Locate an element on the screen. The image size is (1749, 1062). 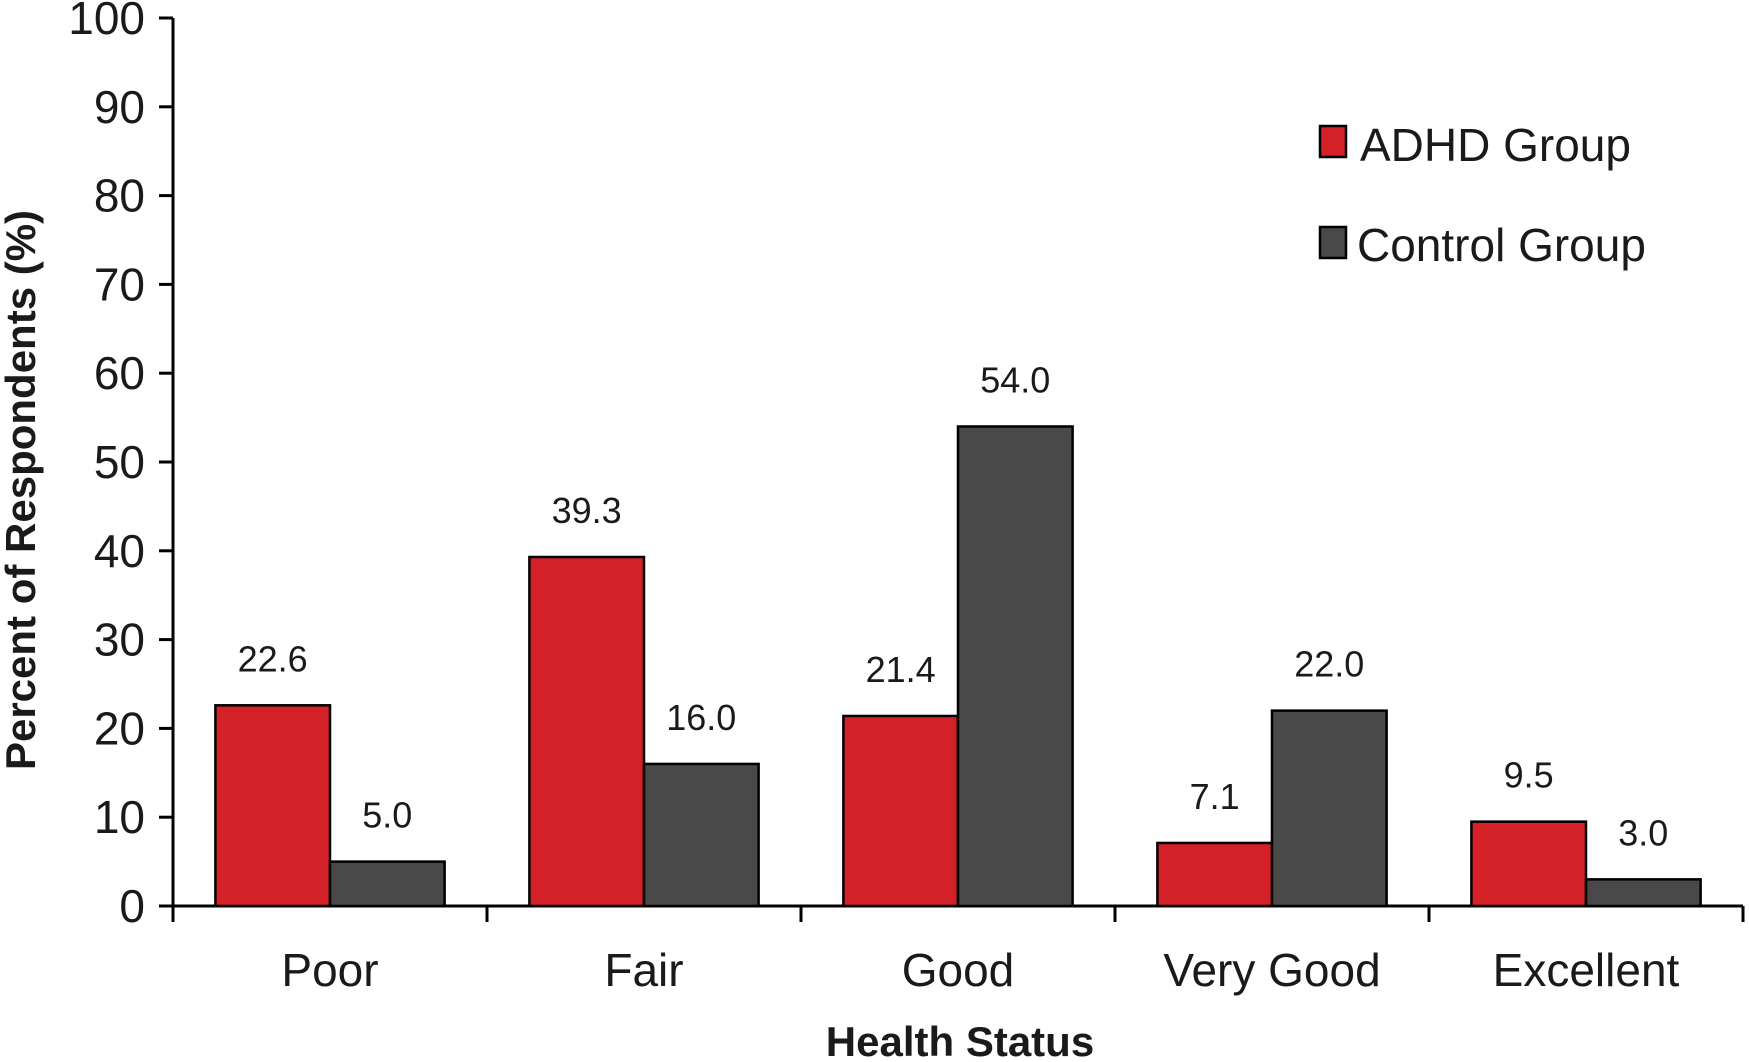
y-tick-label: 10 is located at coordinates (119, 817).